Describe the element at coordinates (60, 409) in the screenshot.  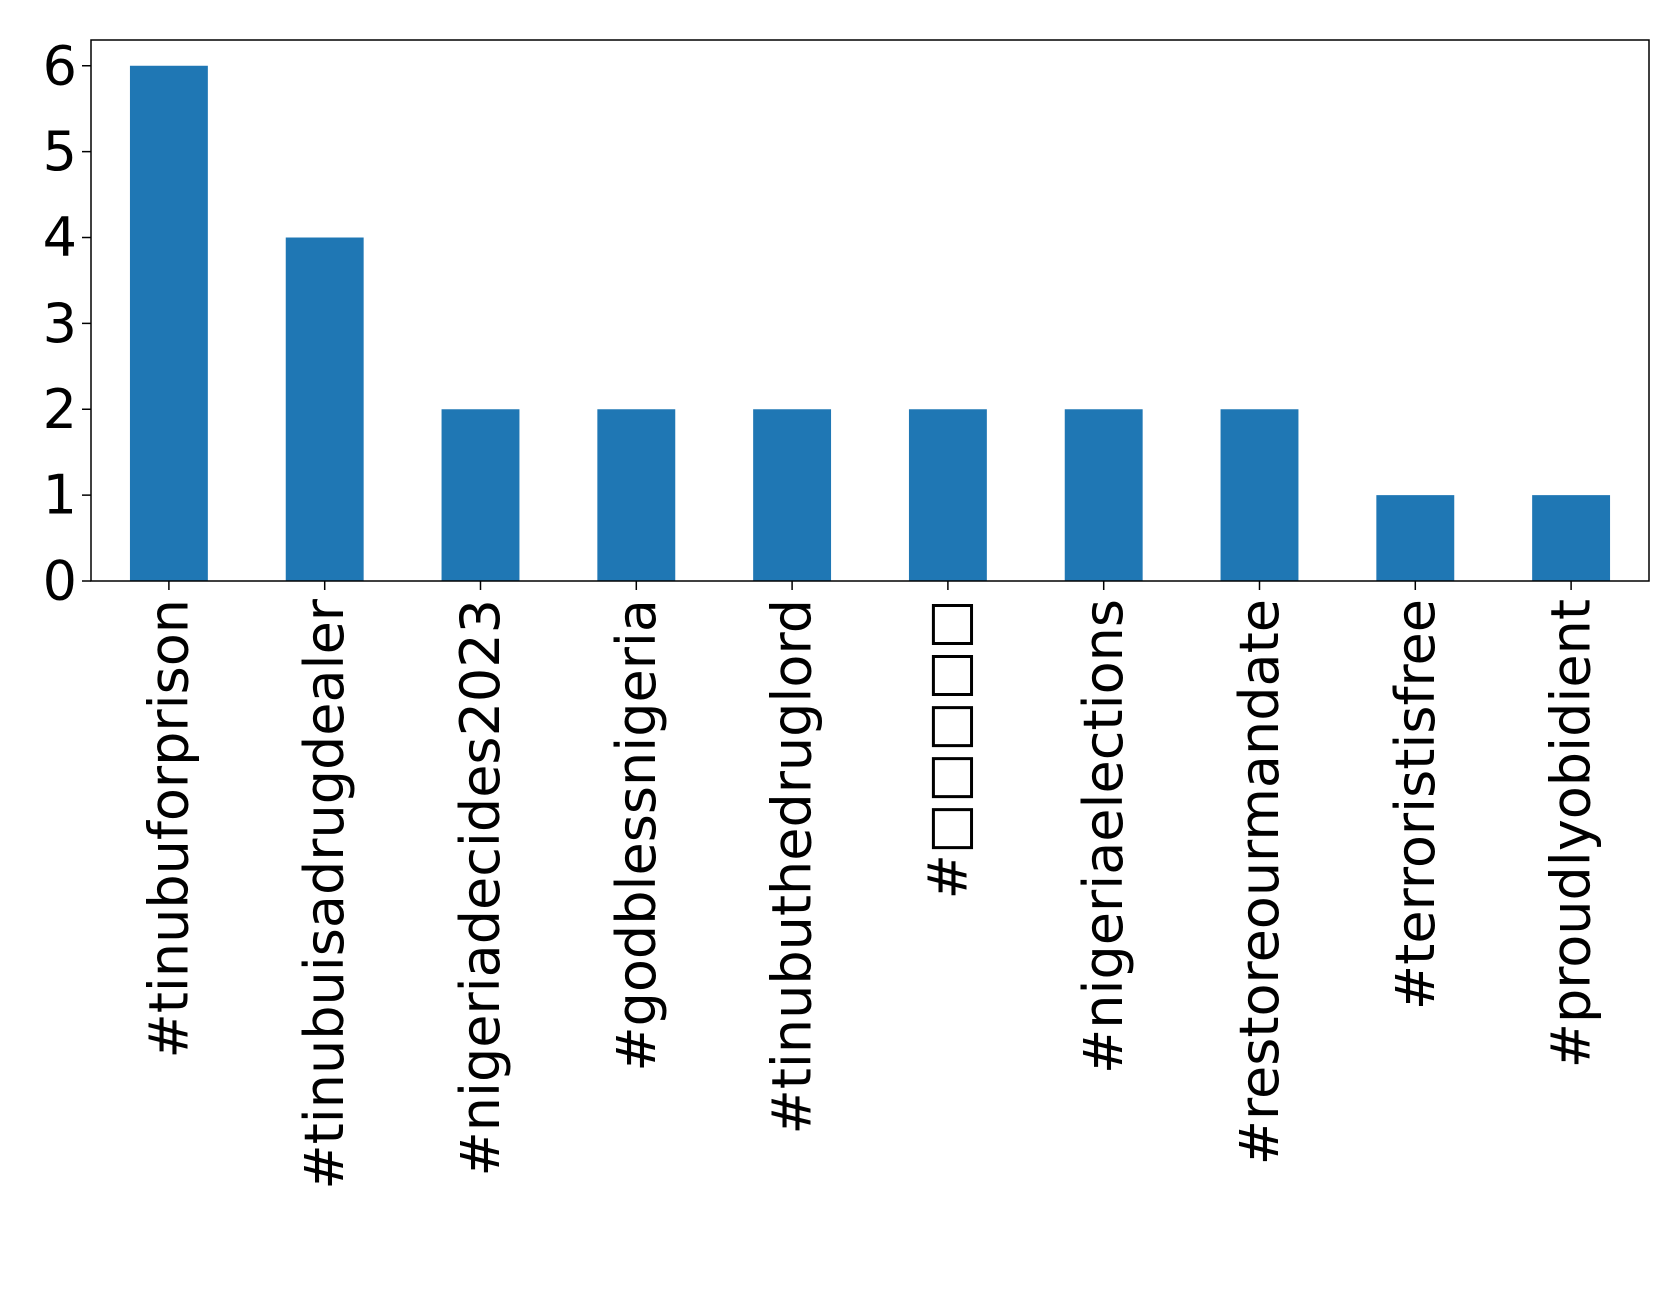
I see `y-tick-label: 2` at that location.